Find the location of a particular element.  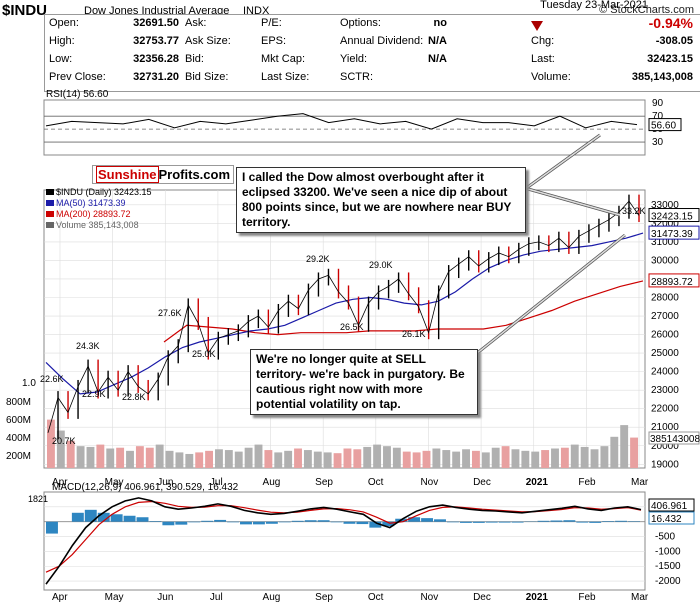

high-label: High: is located at coordinates (62, 41).